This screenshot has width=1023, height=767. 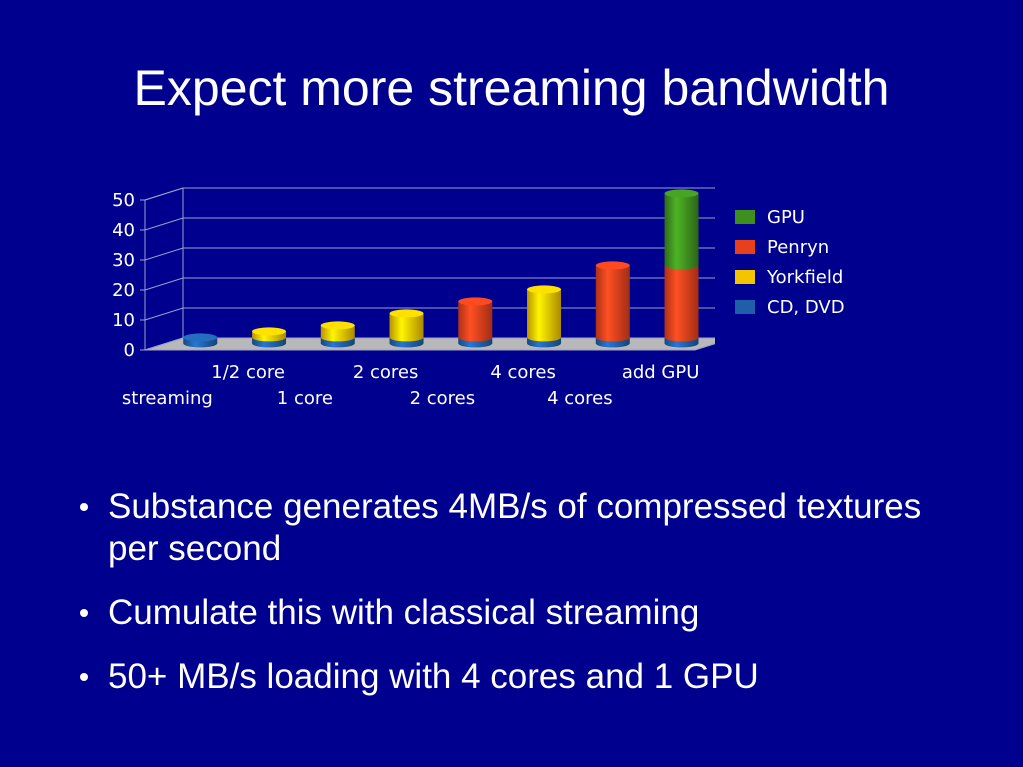 I want to click on y-tick-label: 20, so click(x=123, y=290).